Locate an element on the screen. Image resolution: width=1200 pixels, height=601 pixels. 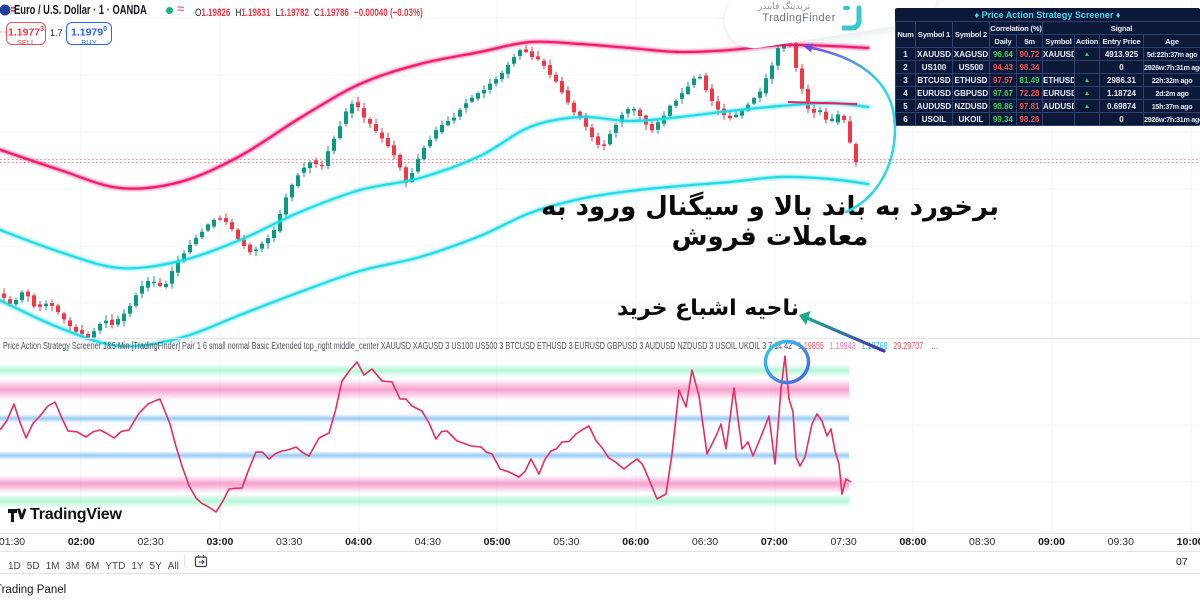
tradingfinder-logo: تریدینگ فایندر TradingFinder is located at coordinates (813, 16).